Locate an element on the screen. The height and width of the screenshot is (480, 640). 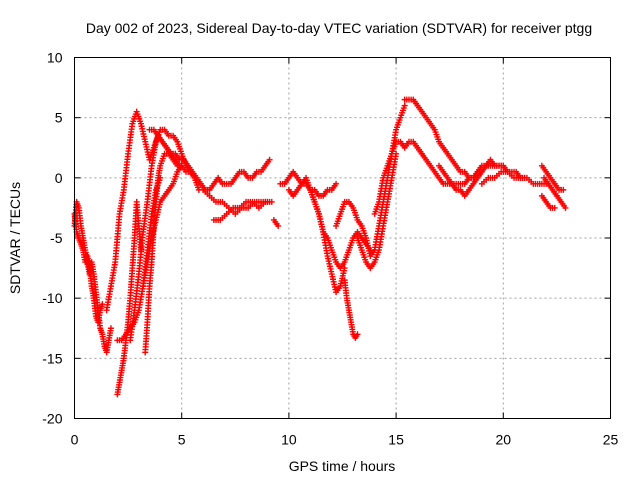
y-tick-label: -15 is located at coordinates (52, 358).